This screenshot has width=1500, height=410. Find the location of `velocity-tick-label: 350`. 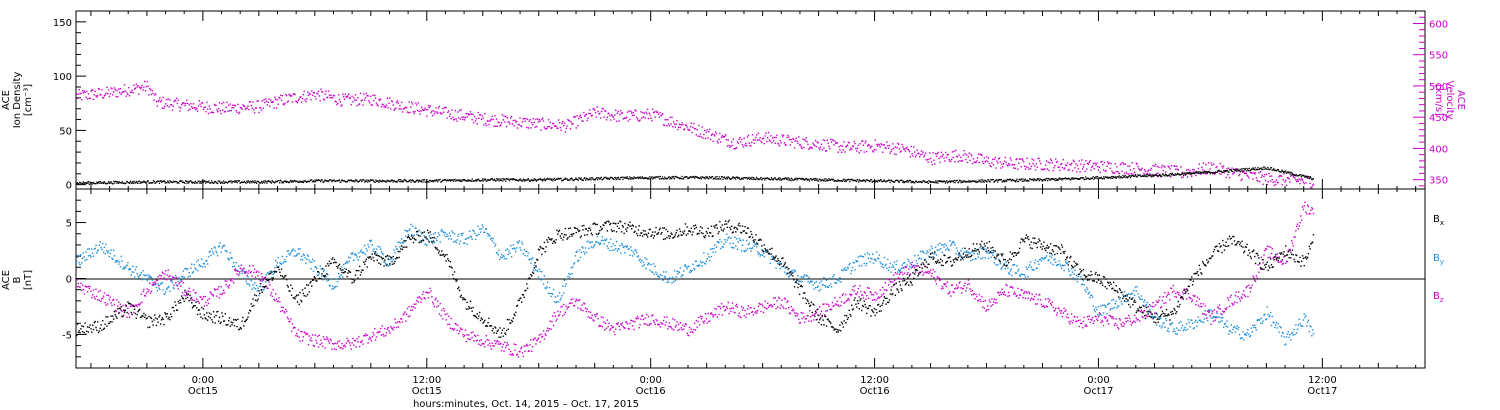

velocity-tick-label: 350 is located at coordinates (1438, 181).